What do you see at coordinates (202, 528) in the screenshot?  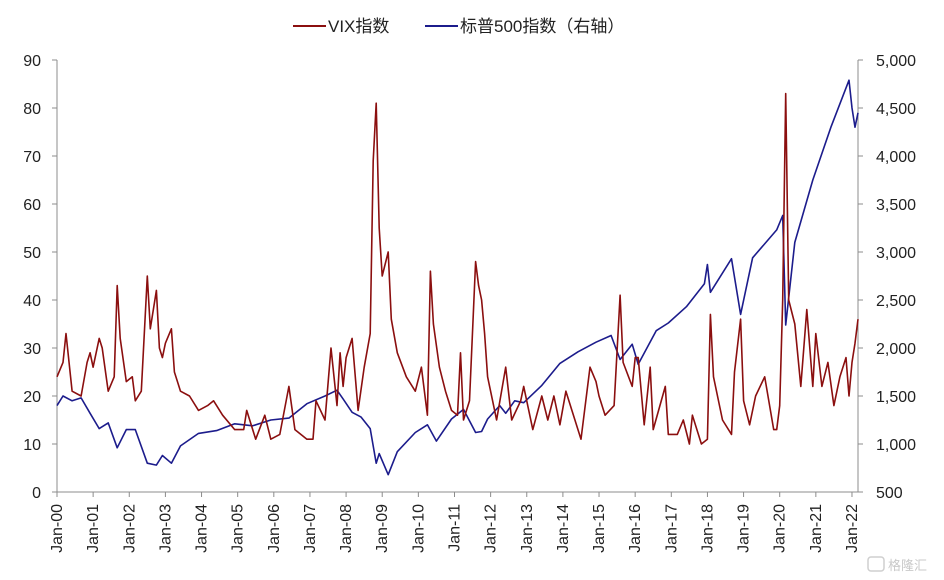 I see `x-tick-label: Jan-04` at bounding box center [202, 528].